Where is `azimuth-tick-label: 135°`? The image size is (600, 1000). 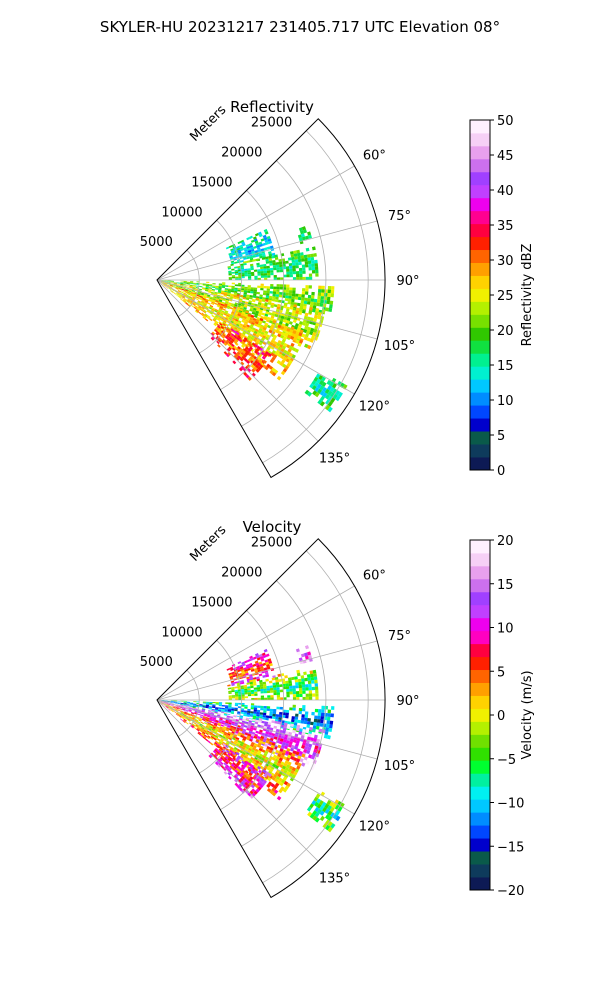 azimuth-tick-label: 135° is located at coordinates (334, 878).